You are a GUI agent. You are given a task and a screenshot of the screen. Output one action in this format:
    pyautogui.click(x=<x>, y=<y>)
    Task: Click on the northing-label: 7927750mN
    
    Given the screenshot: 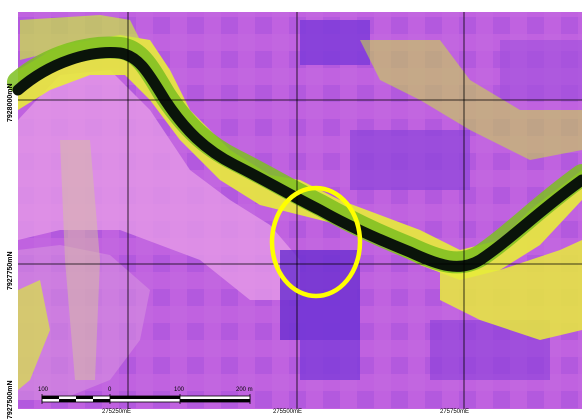 What is the action you would take?
    pyautogui.click(x=10, y=270)
    